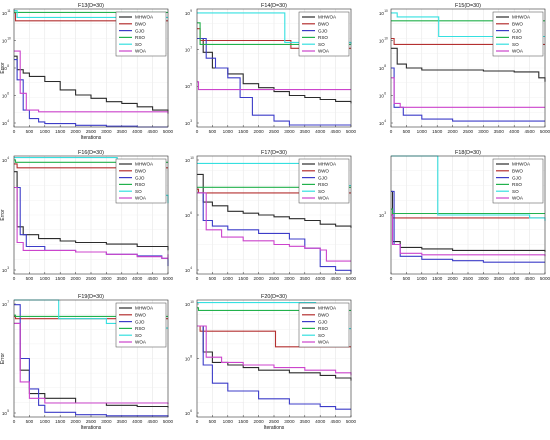  I want to click on y-tick-exponent: 4, so click(385, 121).